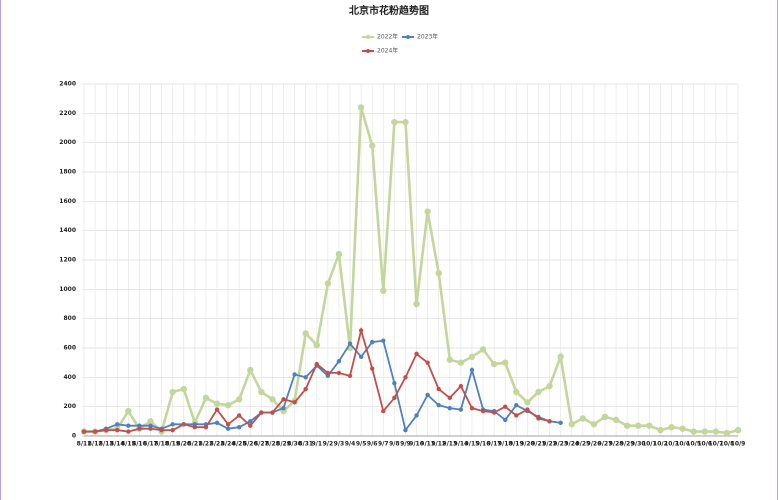 The image size is (778, 500). What do you see at coordinates (387, 37) in the screenshot?
I see `legend-label: 2022年` at bounding box center [387, 37].